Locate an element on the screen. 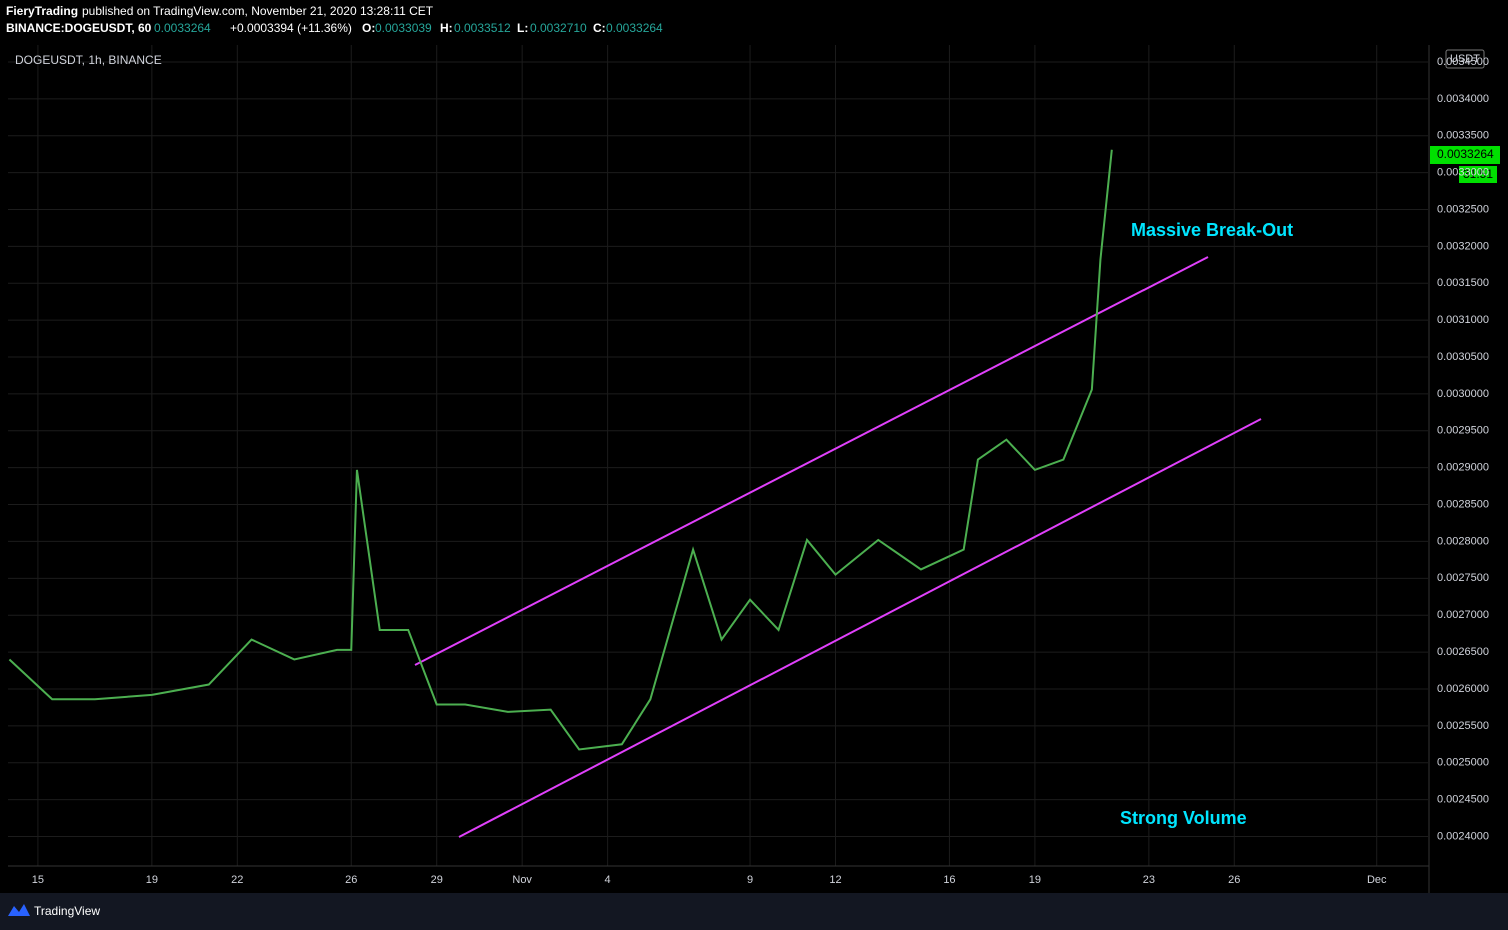 The image size is (1508, 930). last: 0.0033264 is located at coordinates (182, 28).